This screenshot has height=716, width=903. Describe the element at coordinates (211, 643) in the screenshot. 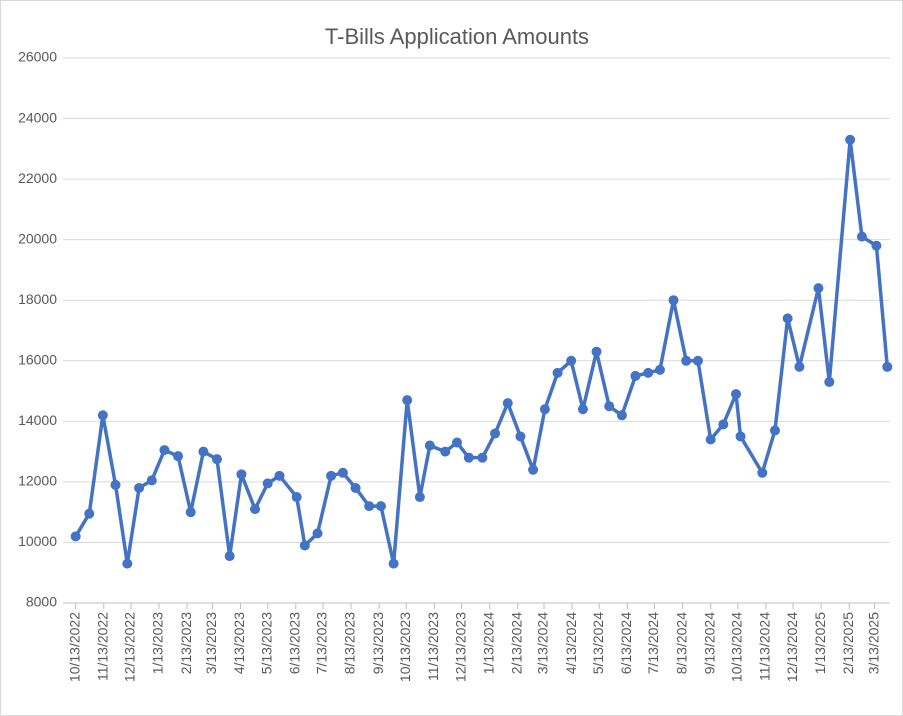

I see `x-tick-label: 3/13/2023` at that location.